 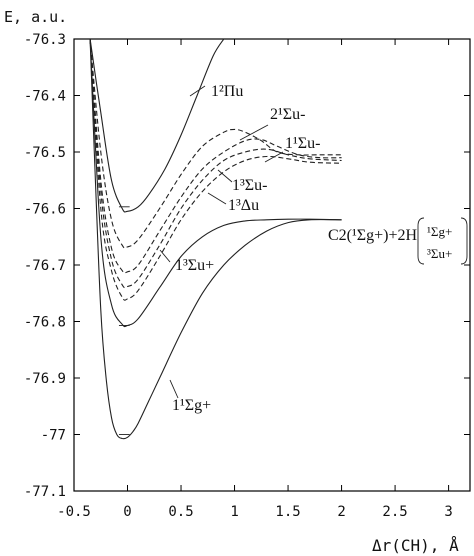 What do you see at coordinates (45, 210) in the screenshot?
I see `y-tick-label: -76.6` at bounding box center [45, 210].